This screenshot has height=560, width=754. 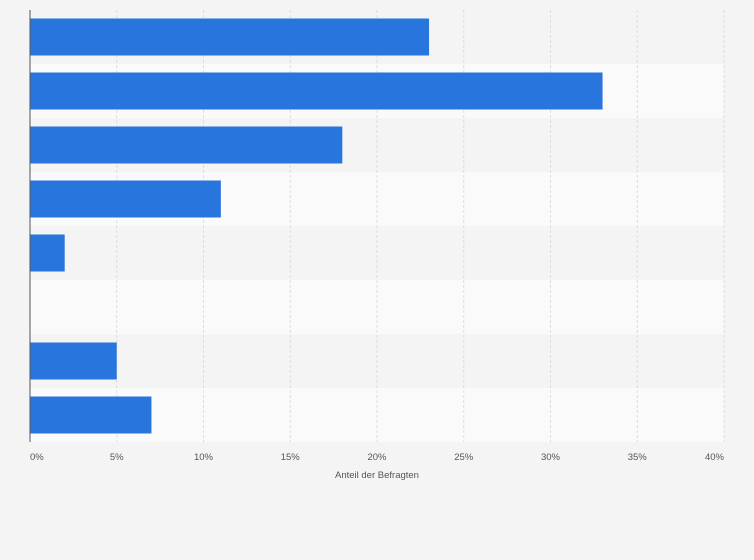 What do you see at coordinates (638, 457) in the screenshot?
I see `x-tick-label: 35%` at bounding box center [638, 457].